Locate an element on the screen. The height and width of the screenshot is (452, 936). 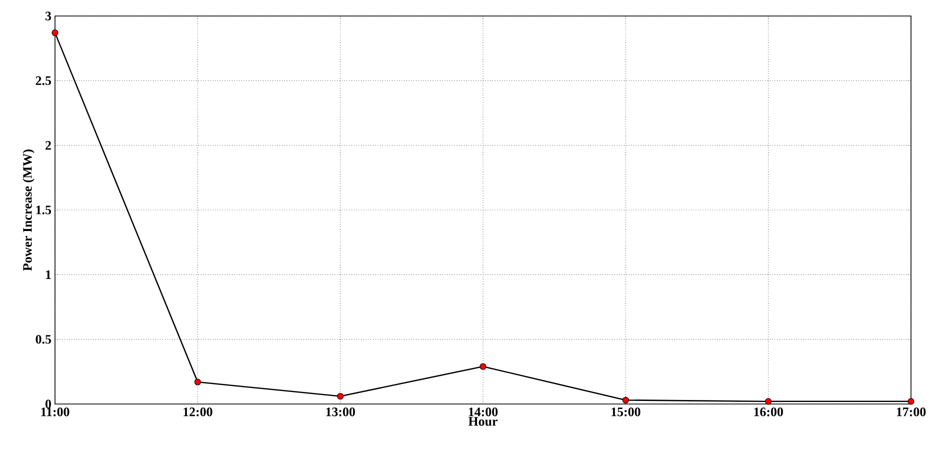
x-tick-label: 17:00 is located at coordinates (911, 412).